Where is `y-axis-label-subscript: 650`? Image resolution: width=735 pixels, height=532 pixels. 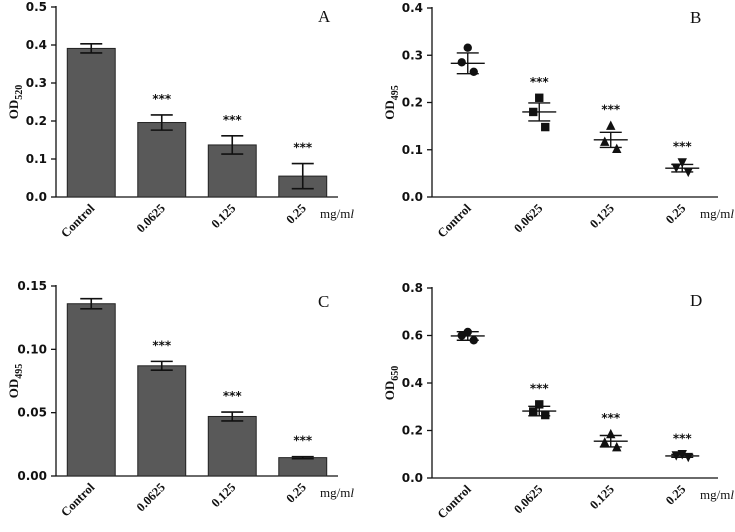 y-axis-label-subscript: 650 is located at coordinates (395, 373).